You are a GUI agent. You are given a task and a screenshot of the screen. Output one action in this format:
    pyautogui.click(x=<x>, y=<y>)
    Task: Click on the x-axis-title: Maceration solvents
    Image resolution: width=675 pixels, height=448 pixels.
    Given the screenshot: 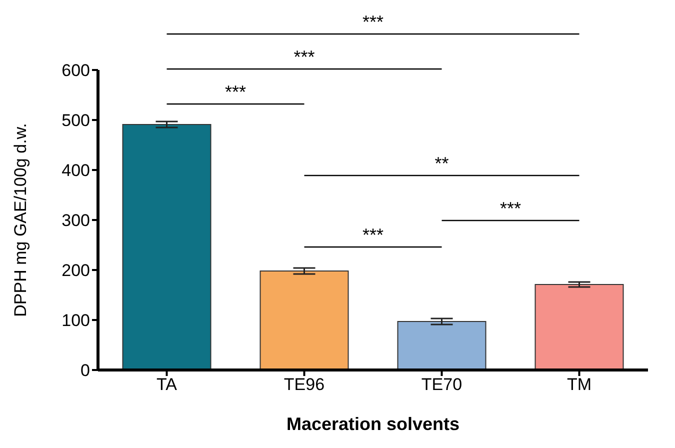 What is the action you would take?
    pyautogui.click(x=373, y=424)
    